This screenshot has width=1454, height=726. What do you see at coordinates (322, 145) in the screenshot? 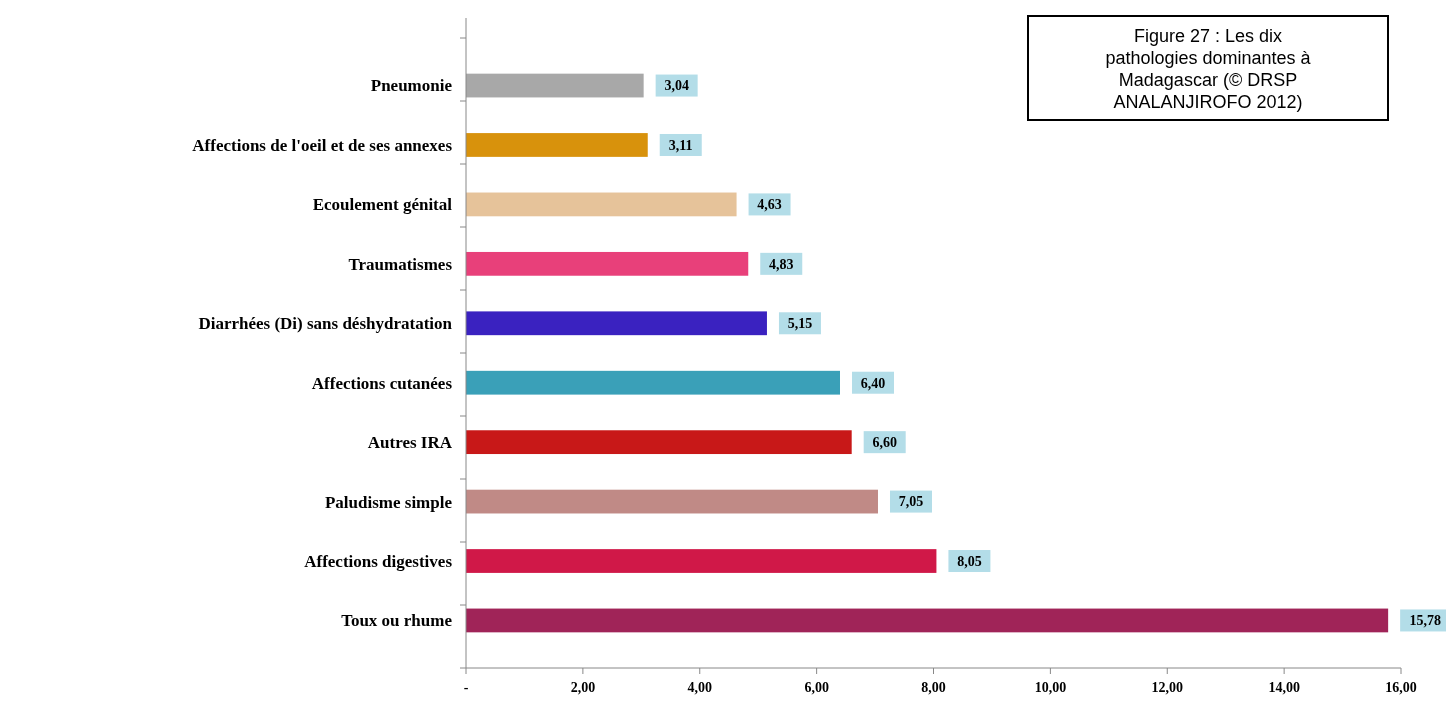
I see `y-tick-label: Affections de l'oeil et de ses annexes` at bounding box center [322, 145].